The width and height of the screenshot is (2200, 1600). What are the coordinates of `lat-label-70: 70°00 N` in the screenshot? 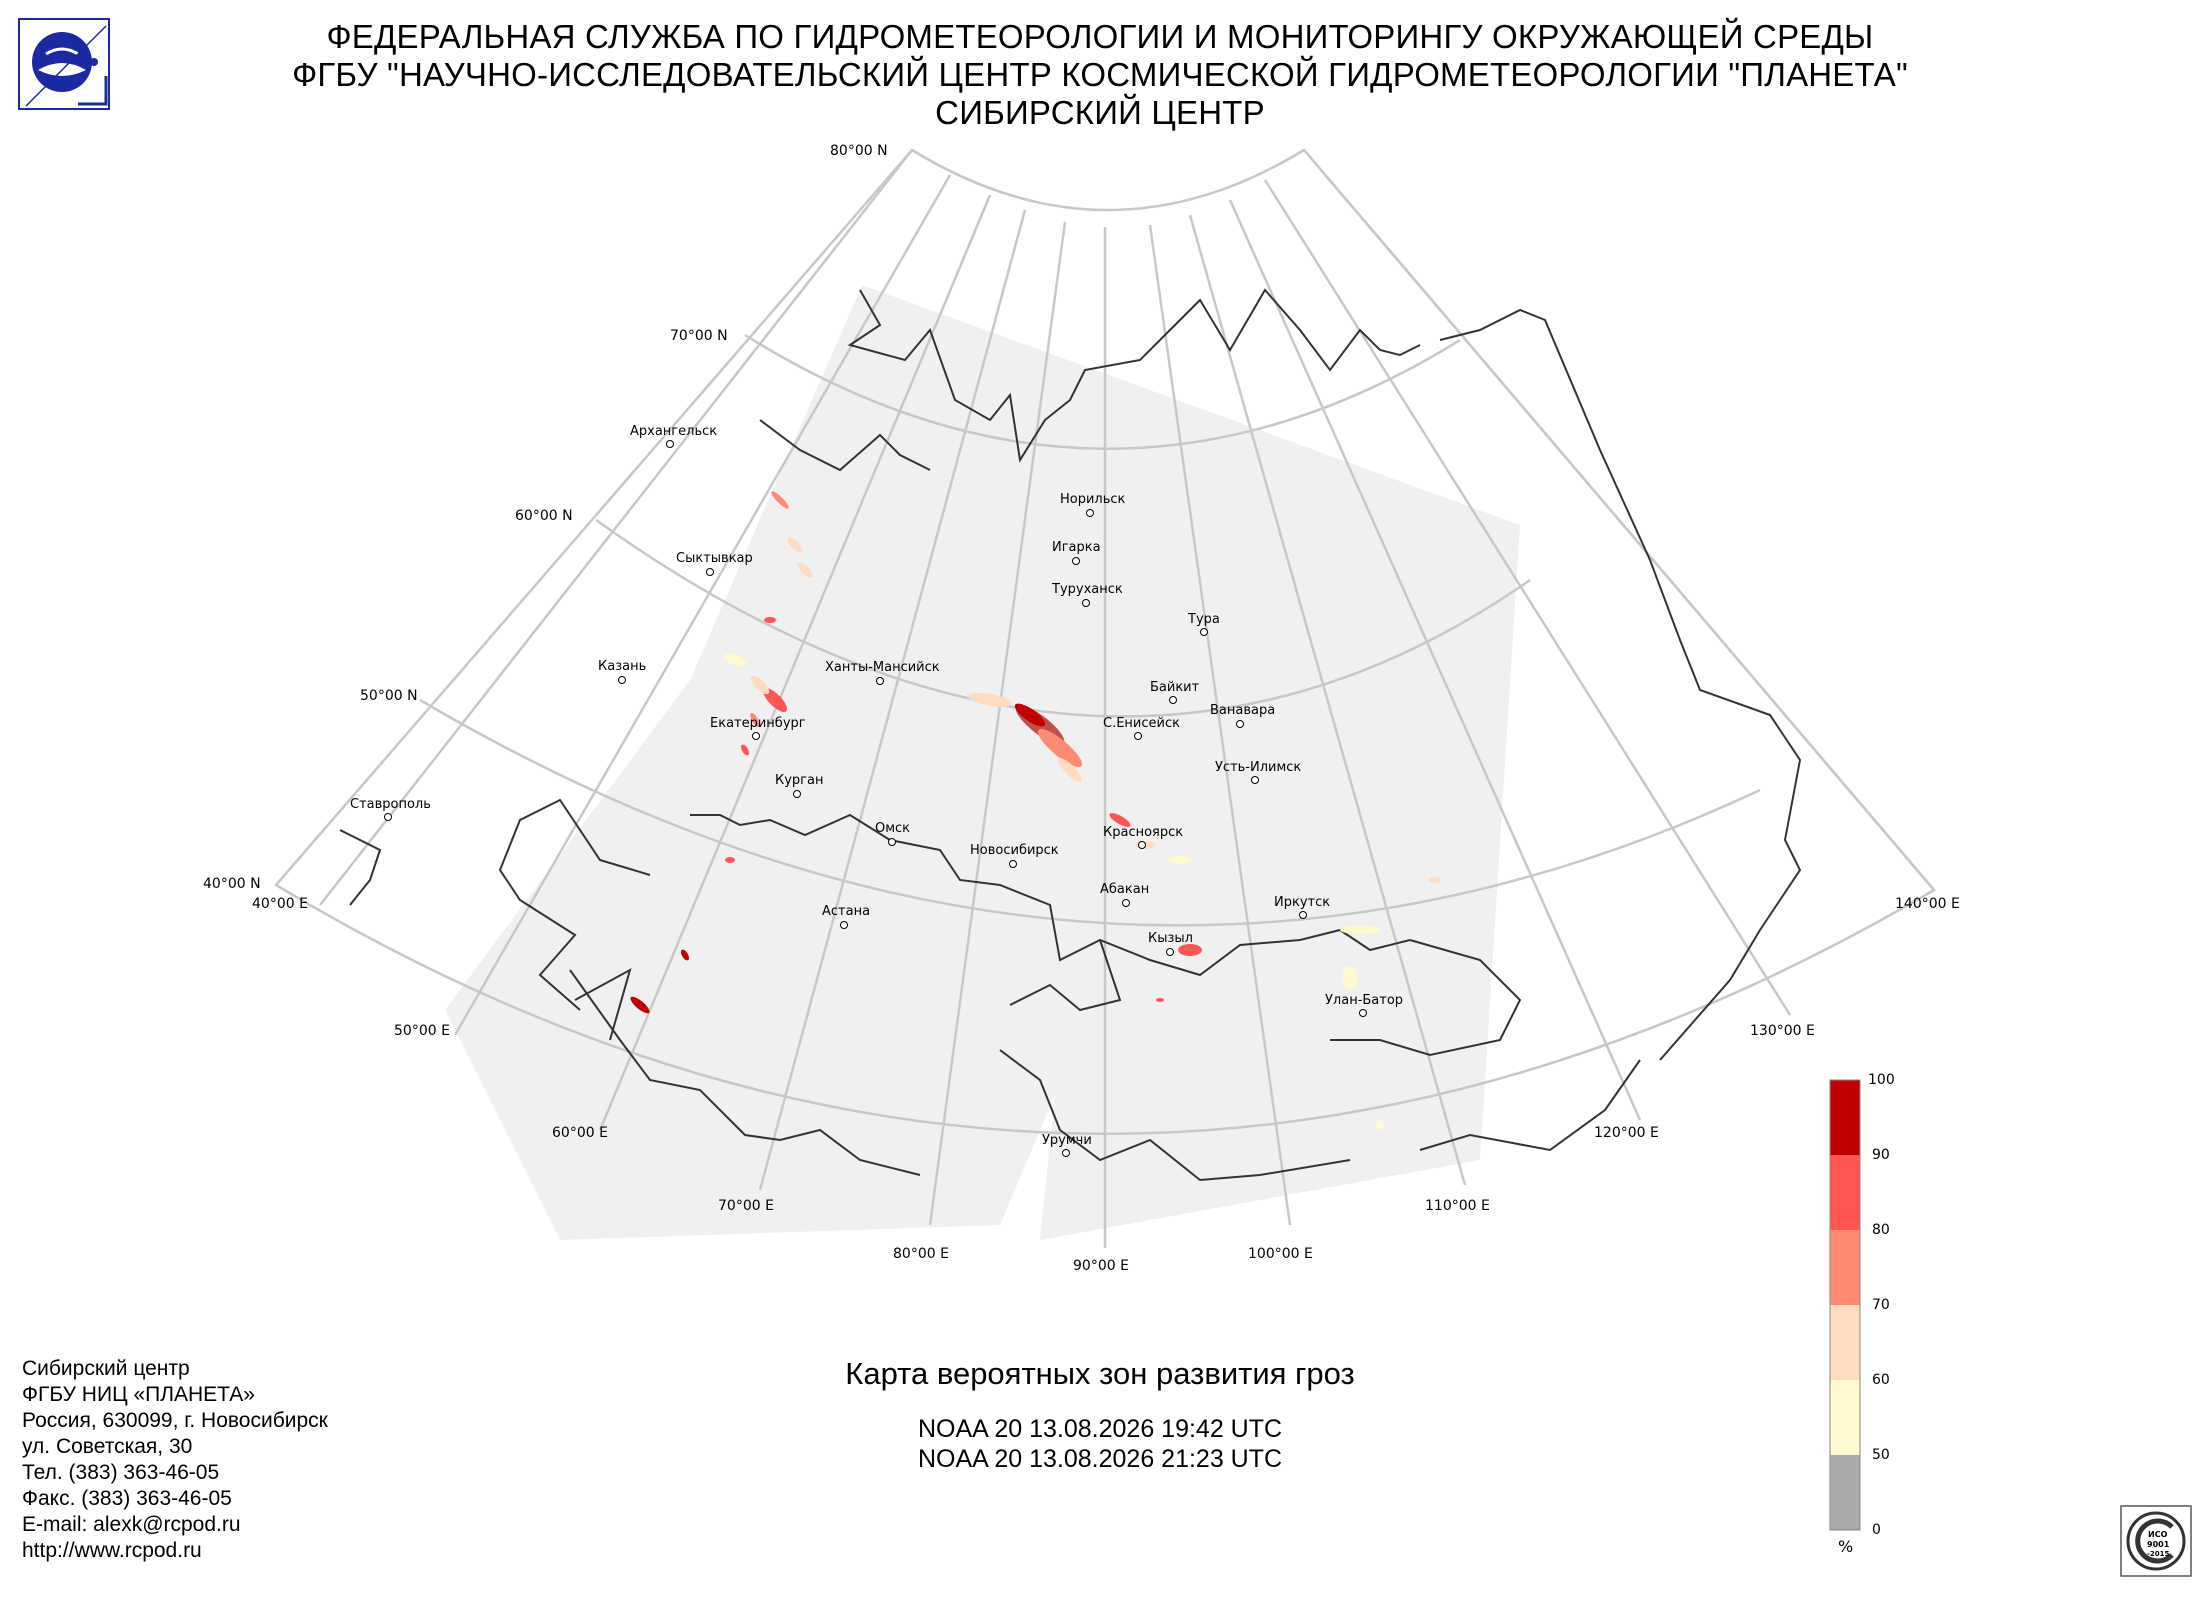 It's located at (699, 336).